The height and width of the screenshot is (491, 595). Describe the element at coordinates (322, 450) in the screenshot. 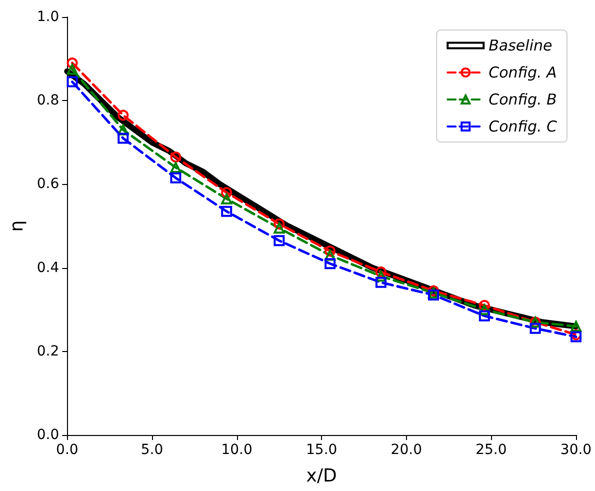

I see `x-tick-label: 15.0` at that location.